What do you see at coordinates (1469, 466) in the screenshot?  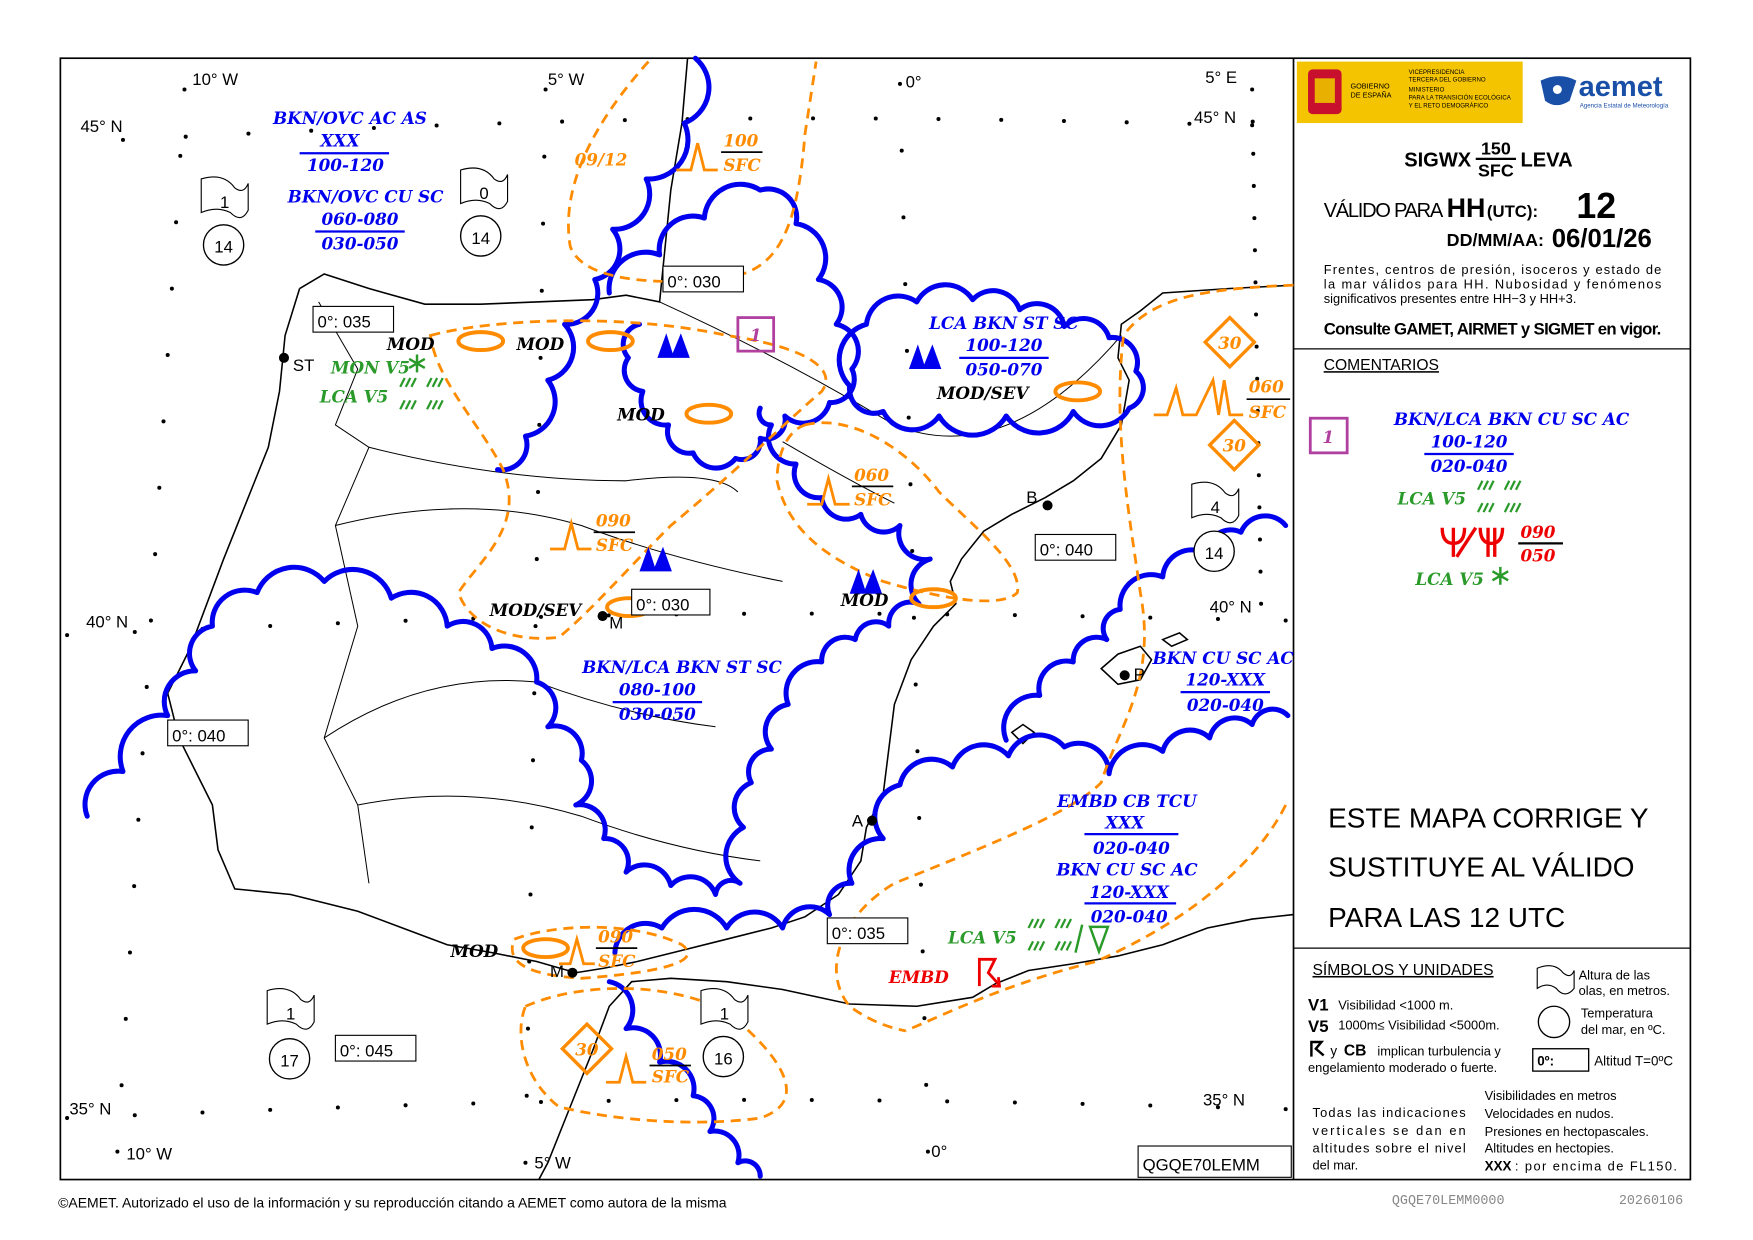 I see `comment-base: 020-040` at bounding box center [1469, 466].